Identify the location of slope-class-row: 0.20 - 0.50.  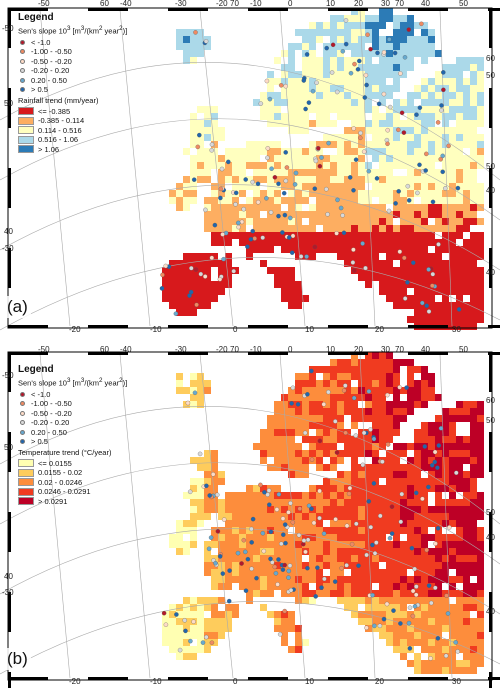
(72, 81).